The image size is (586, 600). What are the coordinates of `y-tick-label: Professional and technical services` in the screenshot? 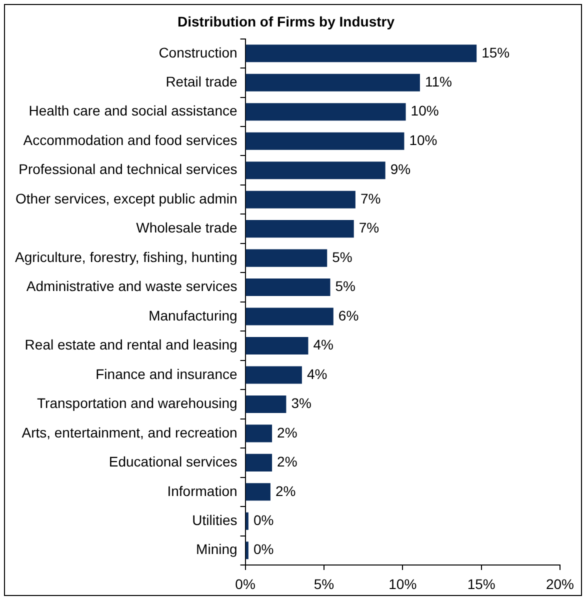 It's located at (128, 169).